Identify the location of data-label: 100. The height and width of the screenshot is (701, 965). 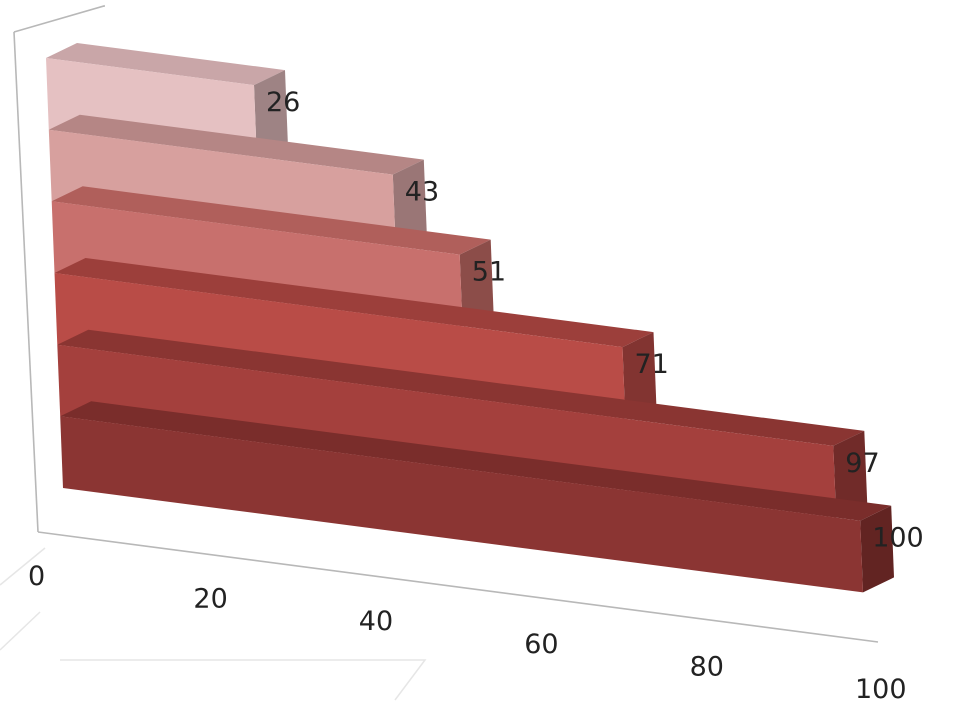
(898, 538).